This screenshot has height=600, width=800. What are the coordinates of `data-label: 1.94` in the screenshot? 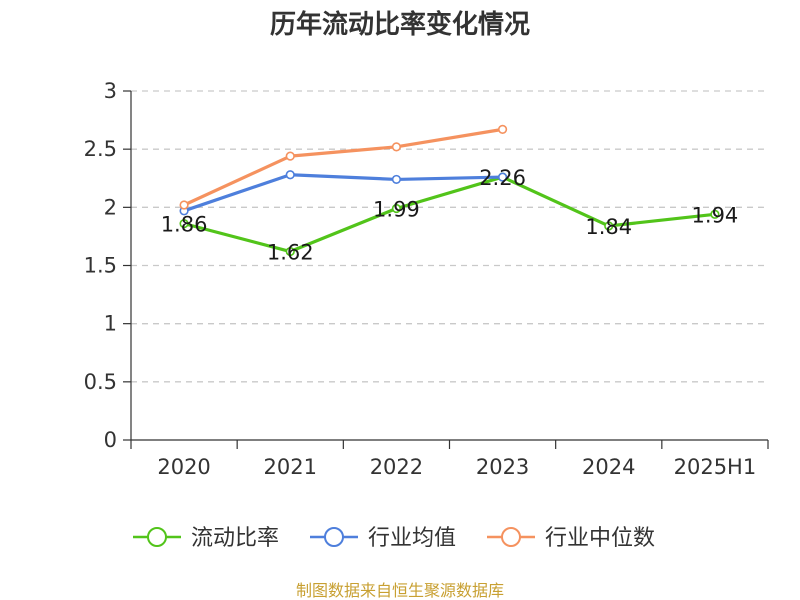 It's located at (715, 215).